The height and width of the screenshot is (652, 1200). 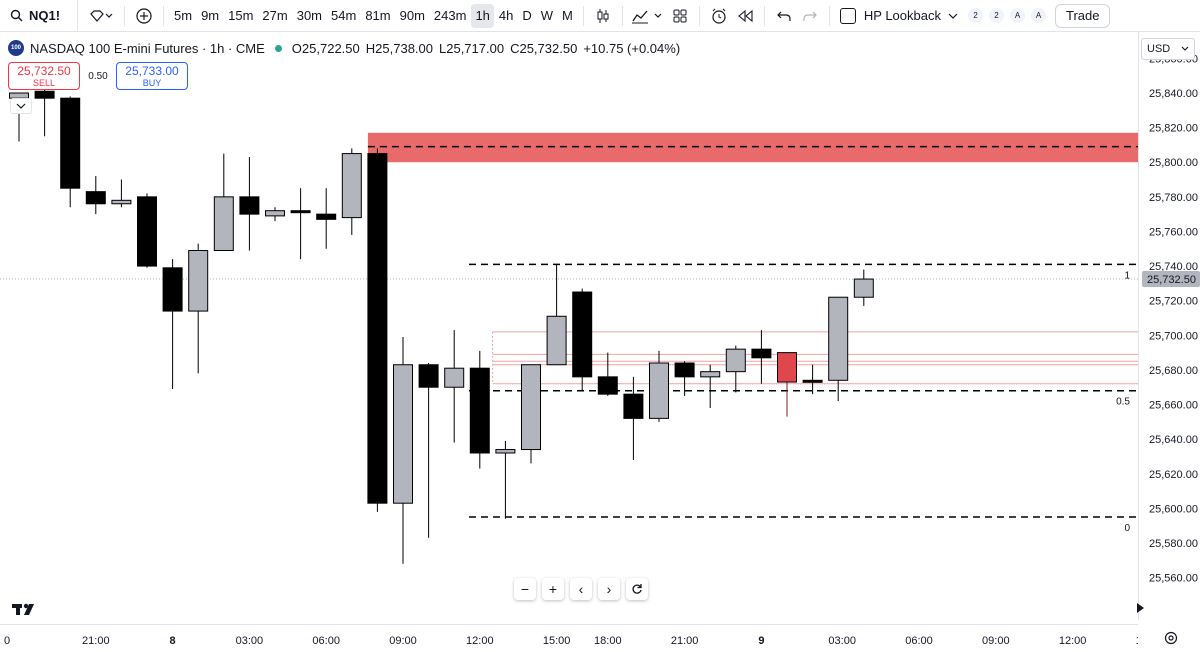 I want to click on add-icon, so click(x=144, y=16).